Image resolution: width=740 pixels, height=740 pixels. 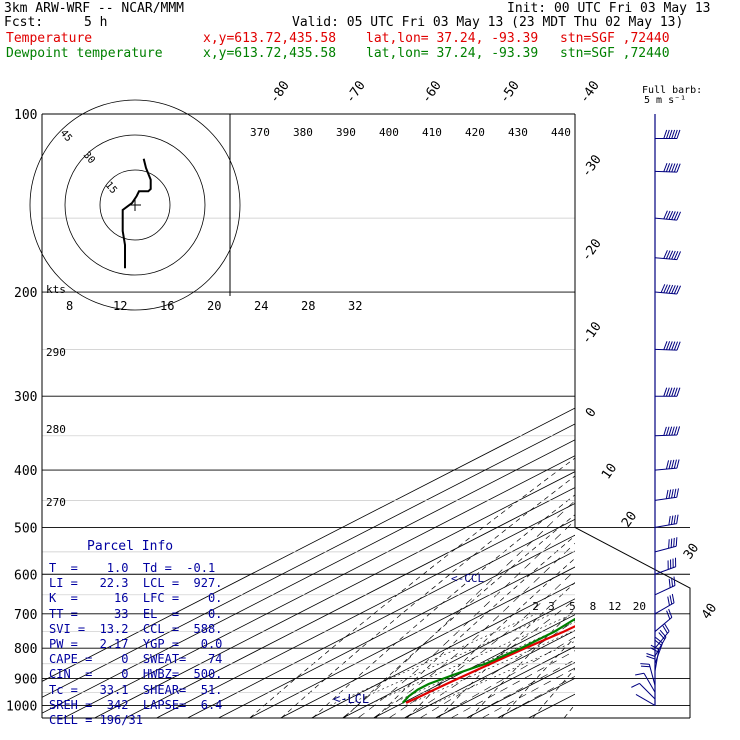 What do you see at coordinates (355, 306) in the screenshot?
I see `hodograph-axis-label: 32` at bounding box center [355, 306].